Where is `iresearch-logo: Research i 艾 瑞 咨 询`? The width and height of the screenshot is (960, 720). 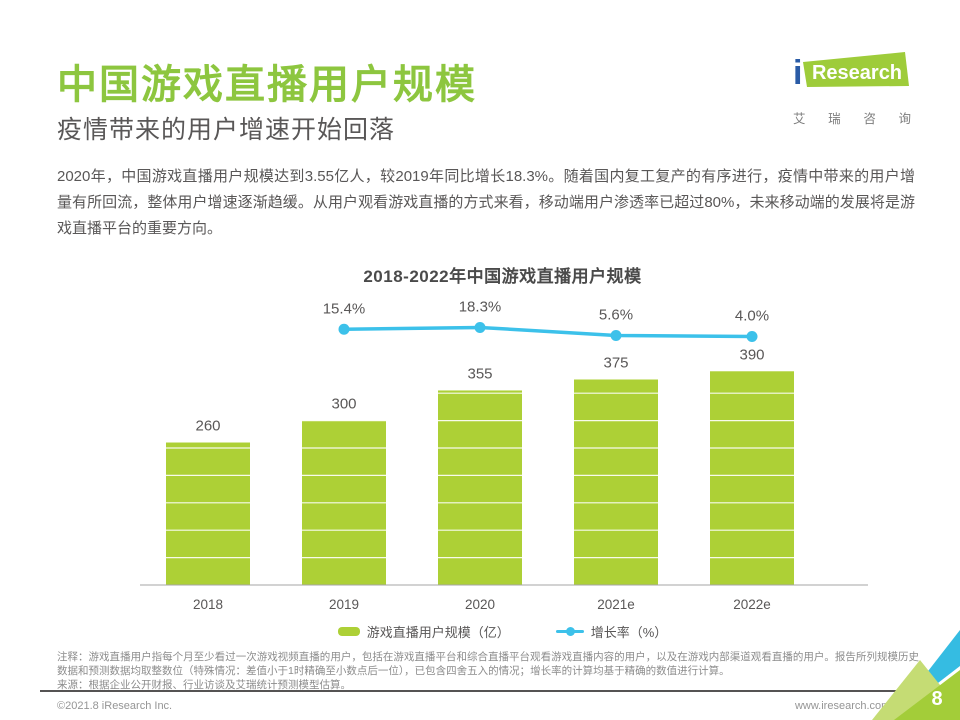 iresearch-logo: Research i 艾 瑞 咨 询 is located at coordinates (855, 86).